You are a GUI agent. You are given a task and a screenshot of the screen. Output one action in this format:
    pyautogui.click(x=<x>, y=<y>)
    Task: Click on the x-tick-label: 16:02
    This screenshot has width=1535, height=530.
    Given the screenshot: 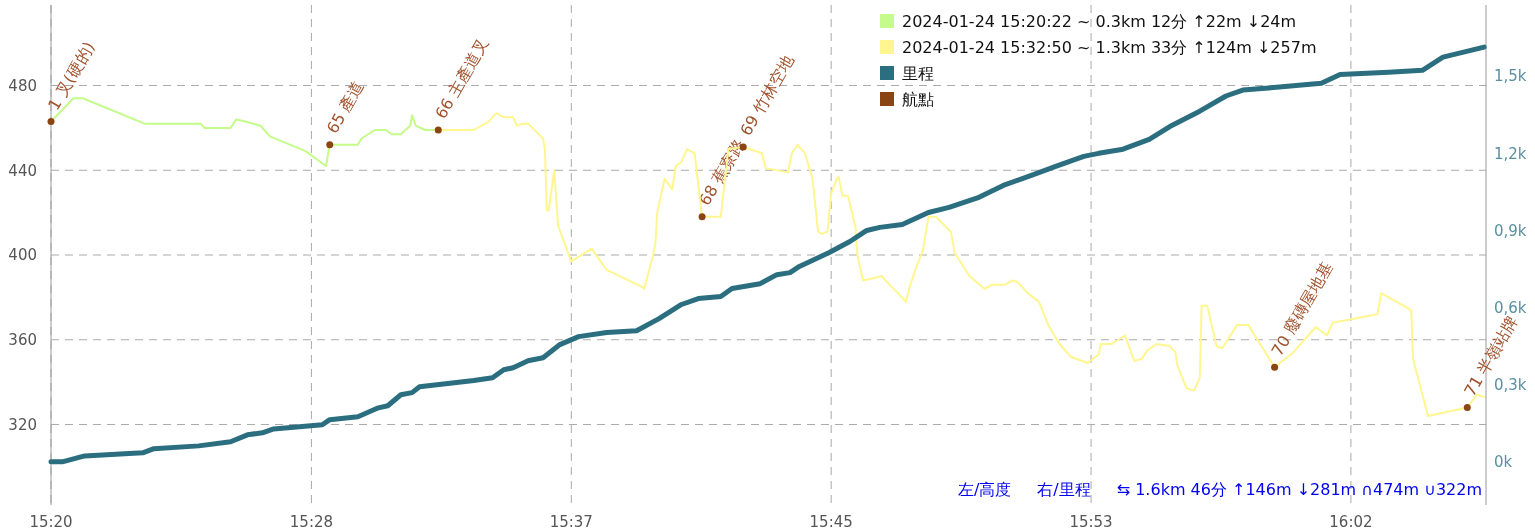 What is the action you would take?
    pyautogui.click(x=1351, y=521)
    